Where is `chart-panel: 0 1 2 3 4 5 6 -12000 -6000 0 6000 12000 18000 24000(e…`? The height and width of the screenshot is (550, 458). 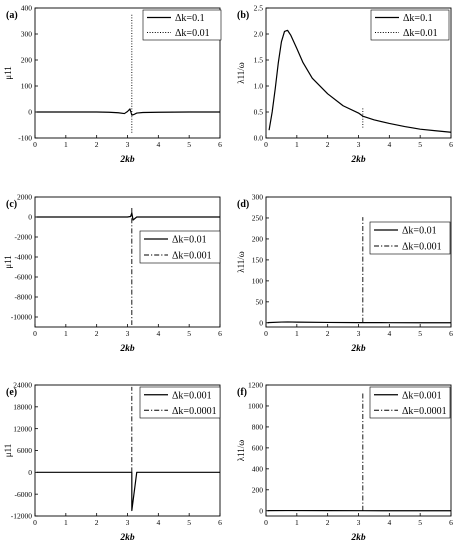
chart-panel: 0 1 2 3 4 5 6 -12000 -6000 0 6000 12000 18000 24000(e… is located at coordinates (112, 462).